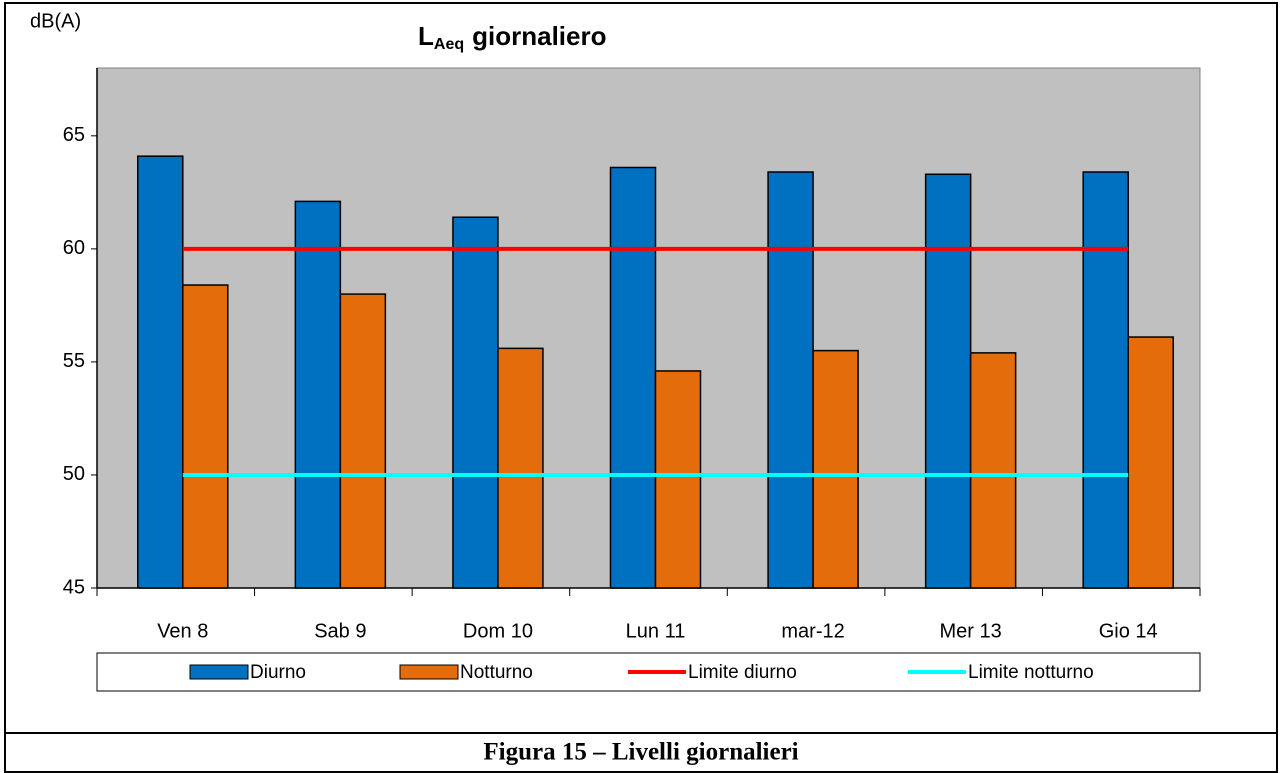 The width and height of the screenshot is (1282, 773). I want to click on y-tick-label: 65, so click(74, 135).